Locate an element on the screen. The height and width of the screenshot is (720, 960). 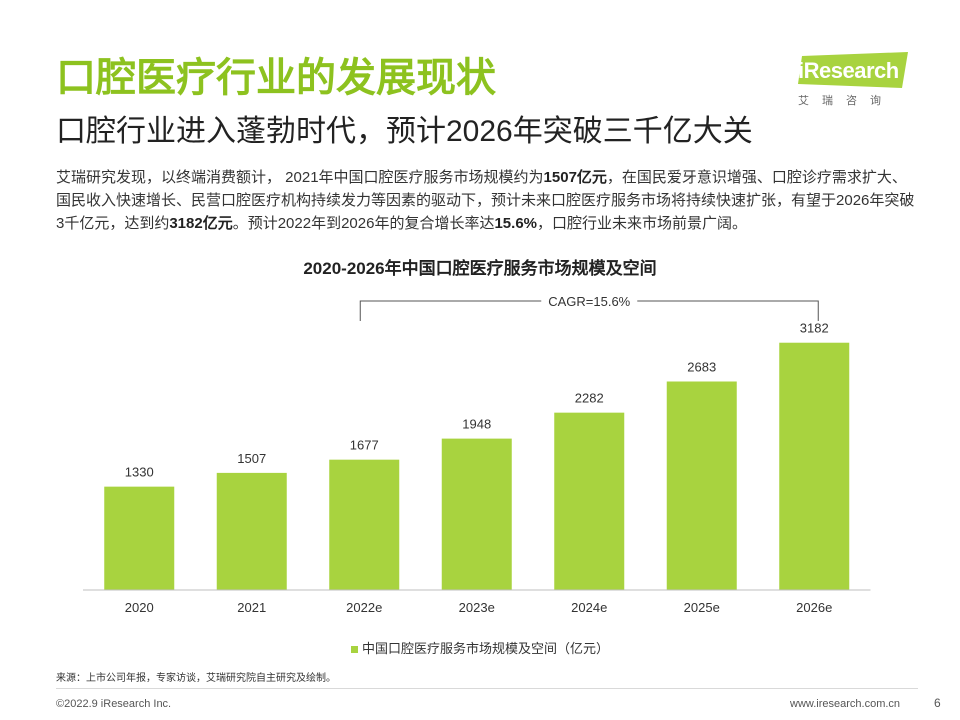
logo-banner-icon is located at coordinates (853, 70).